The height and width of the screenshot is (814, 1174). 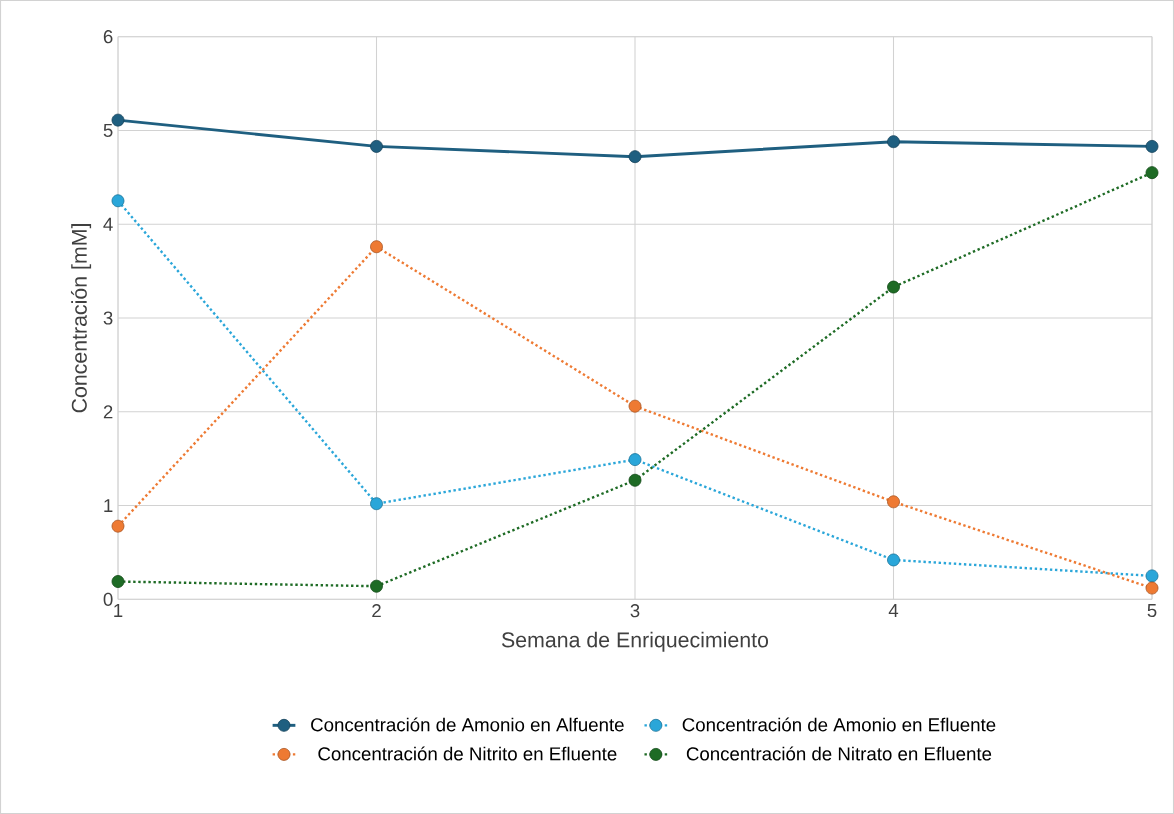 I want to click on x-tick-label: 4, so click(x=893, y=610).